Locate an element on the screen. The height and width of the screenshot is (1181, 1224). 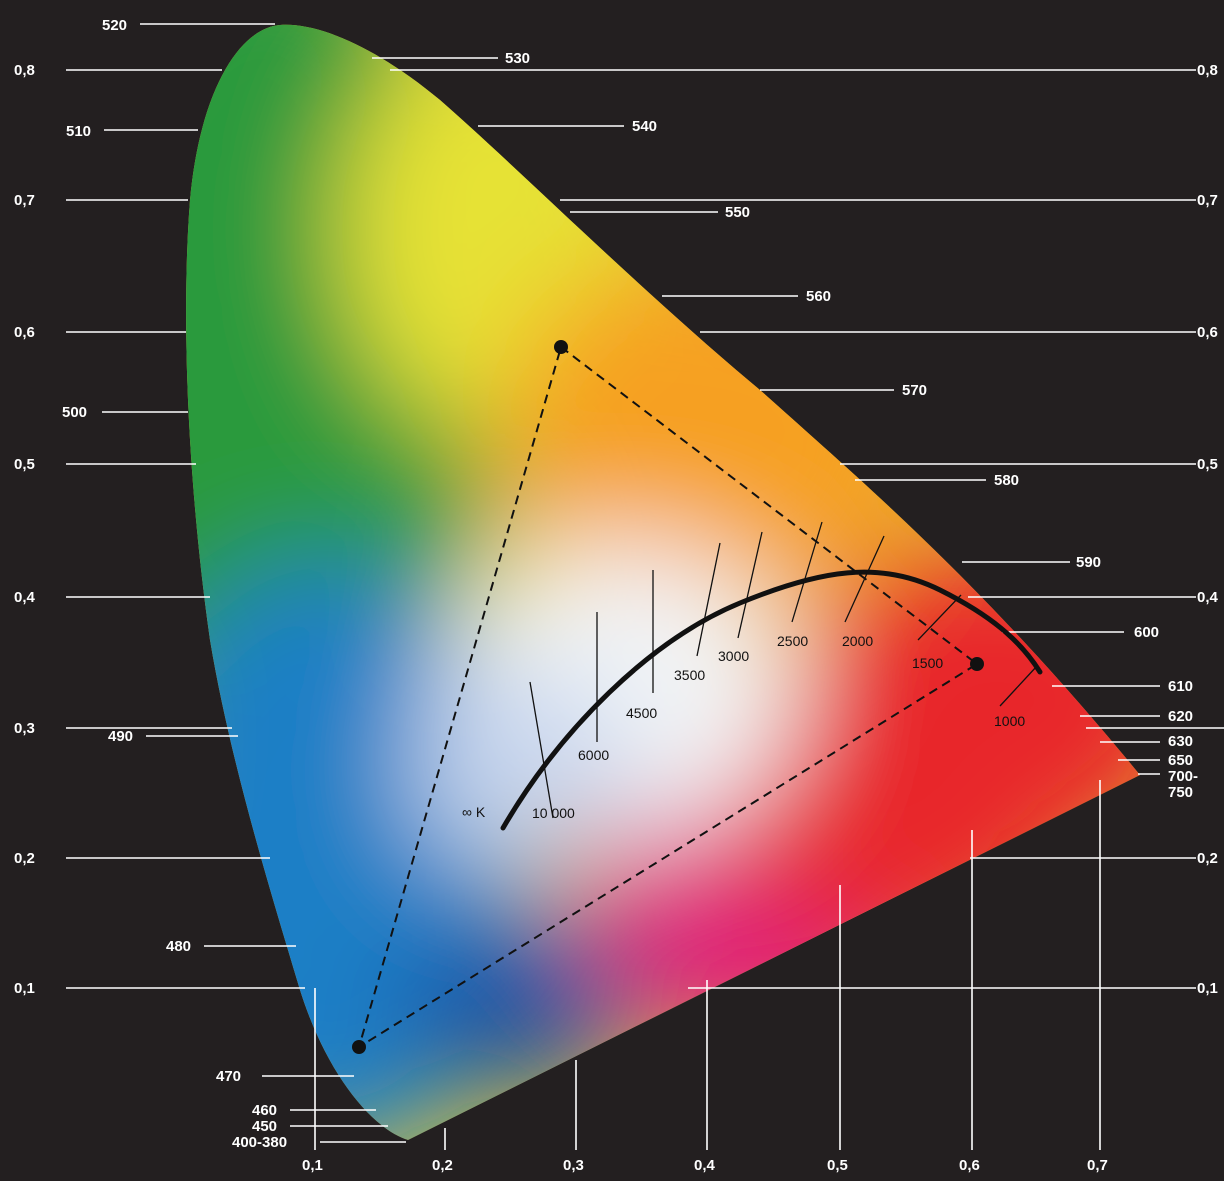
left-tick-label: 0,4 is located at coordinates (25, 597).